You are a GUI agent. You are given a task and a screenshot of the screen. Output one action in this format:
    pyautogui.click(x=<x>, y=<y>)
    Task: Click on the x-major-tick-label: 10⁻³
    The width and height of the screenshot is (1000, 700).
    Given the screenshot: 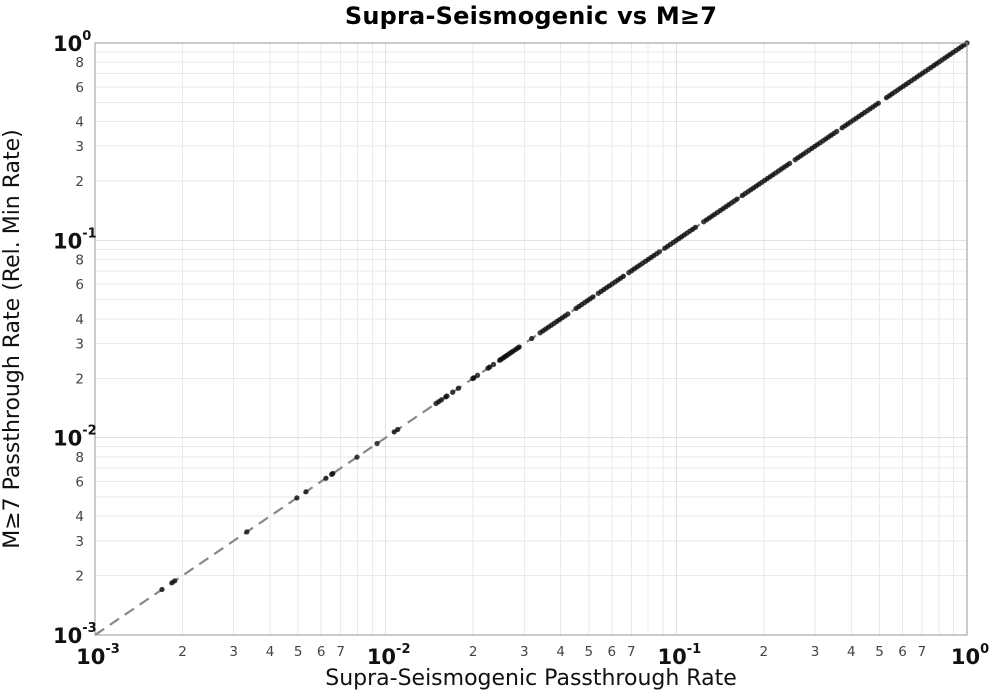 What is the action you would take?
    pyautogui.click(x=98, y=655)
    